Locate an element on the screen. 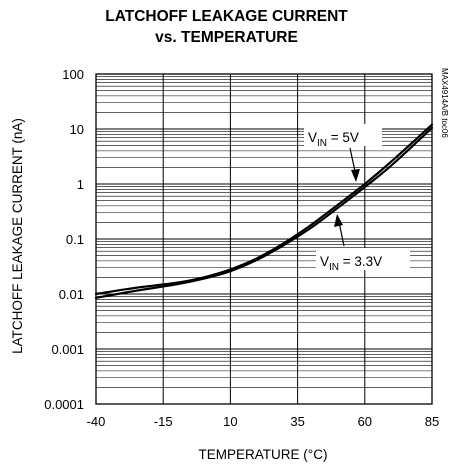 This screenshot has width=453, height=470. svg-text: VIN = 3.3V is located at coordinates (351, 263).